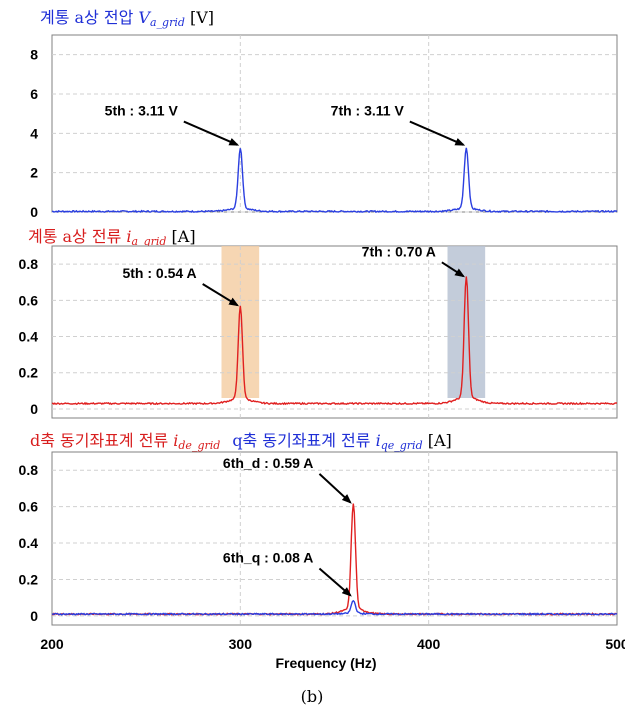 The height and width of the screenshot is (712, 625). What do you see at coordinates (615, 644) in the screenshot?
I see `x-tick-label: 500` at bounding box center [615, 644].